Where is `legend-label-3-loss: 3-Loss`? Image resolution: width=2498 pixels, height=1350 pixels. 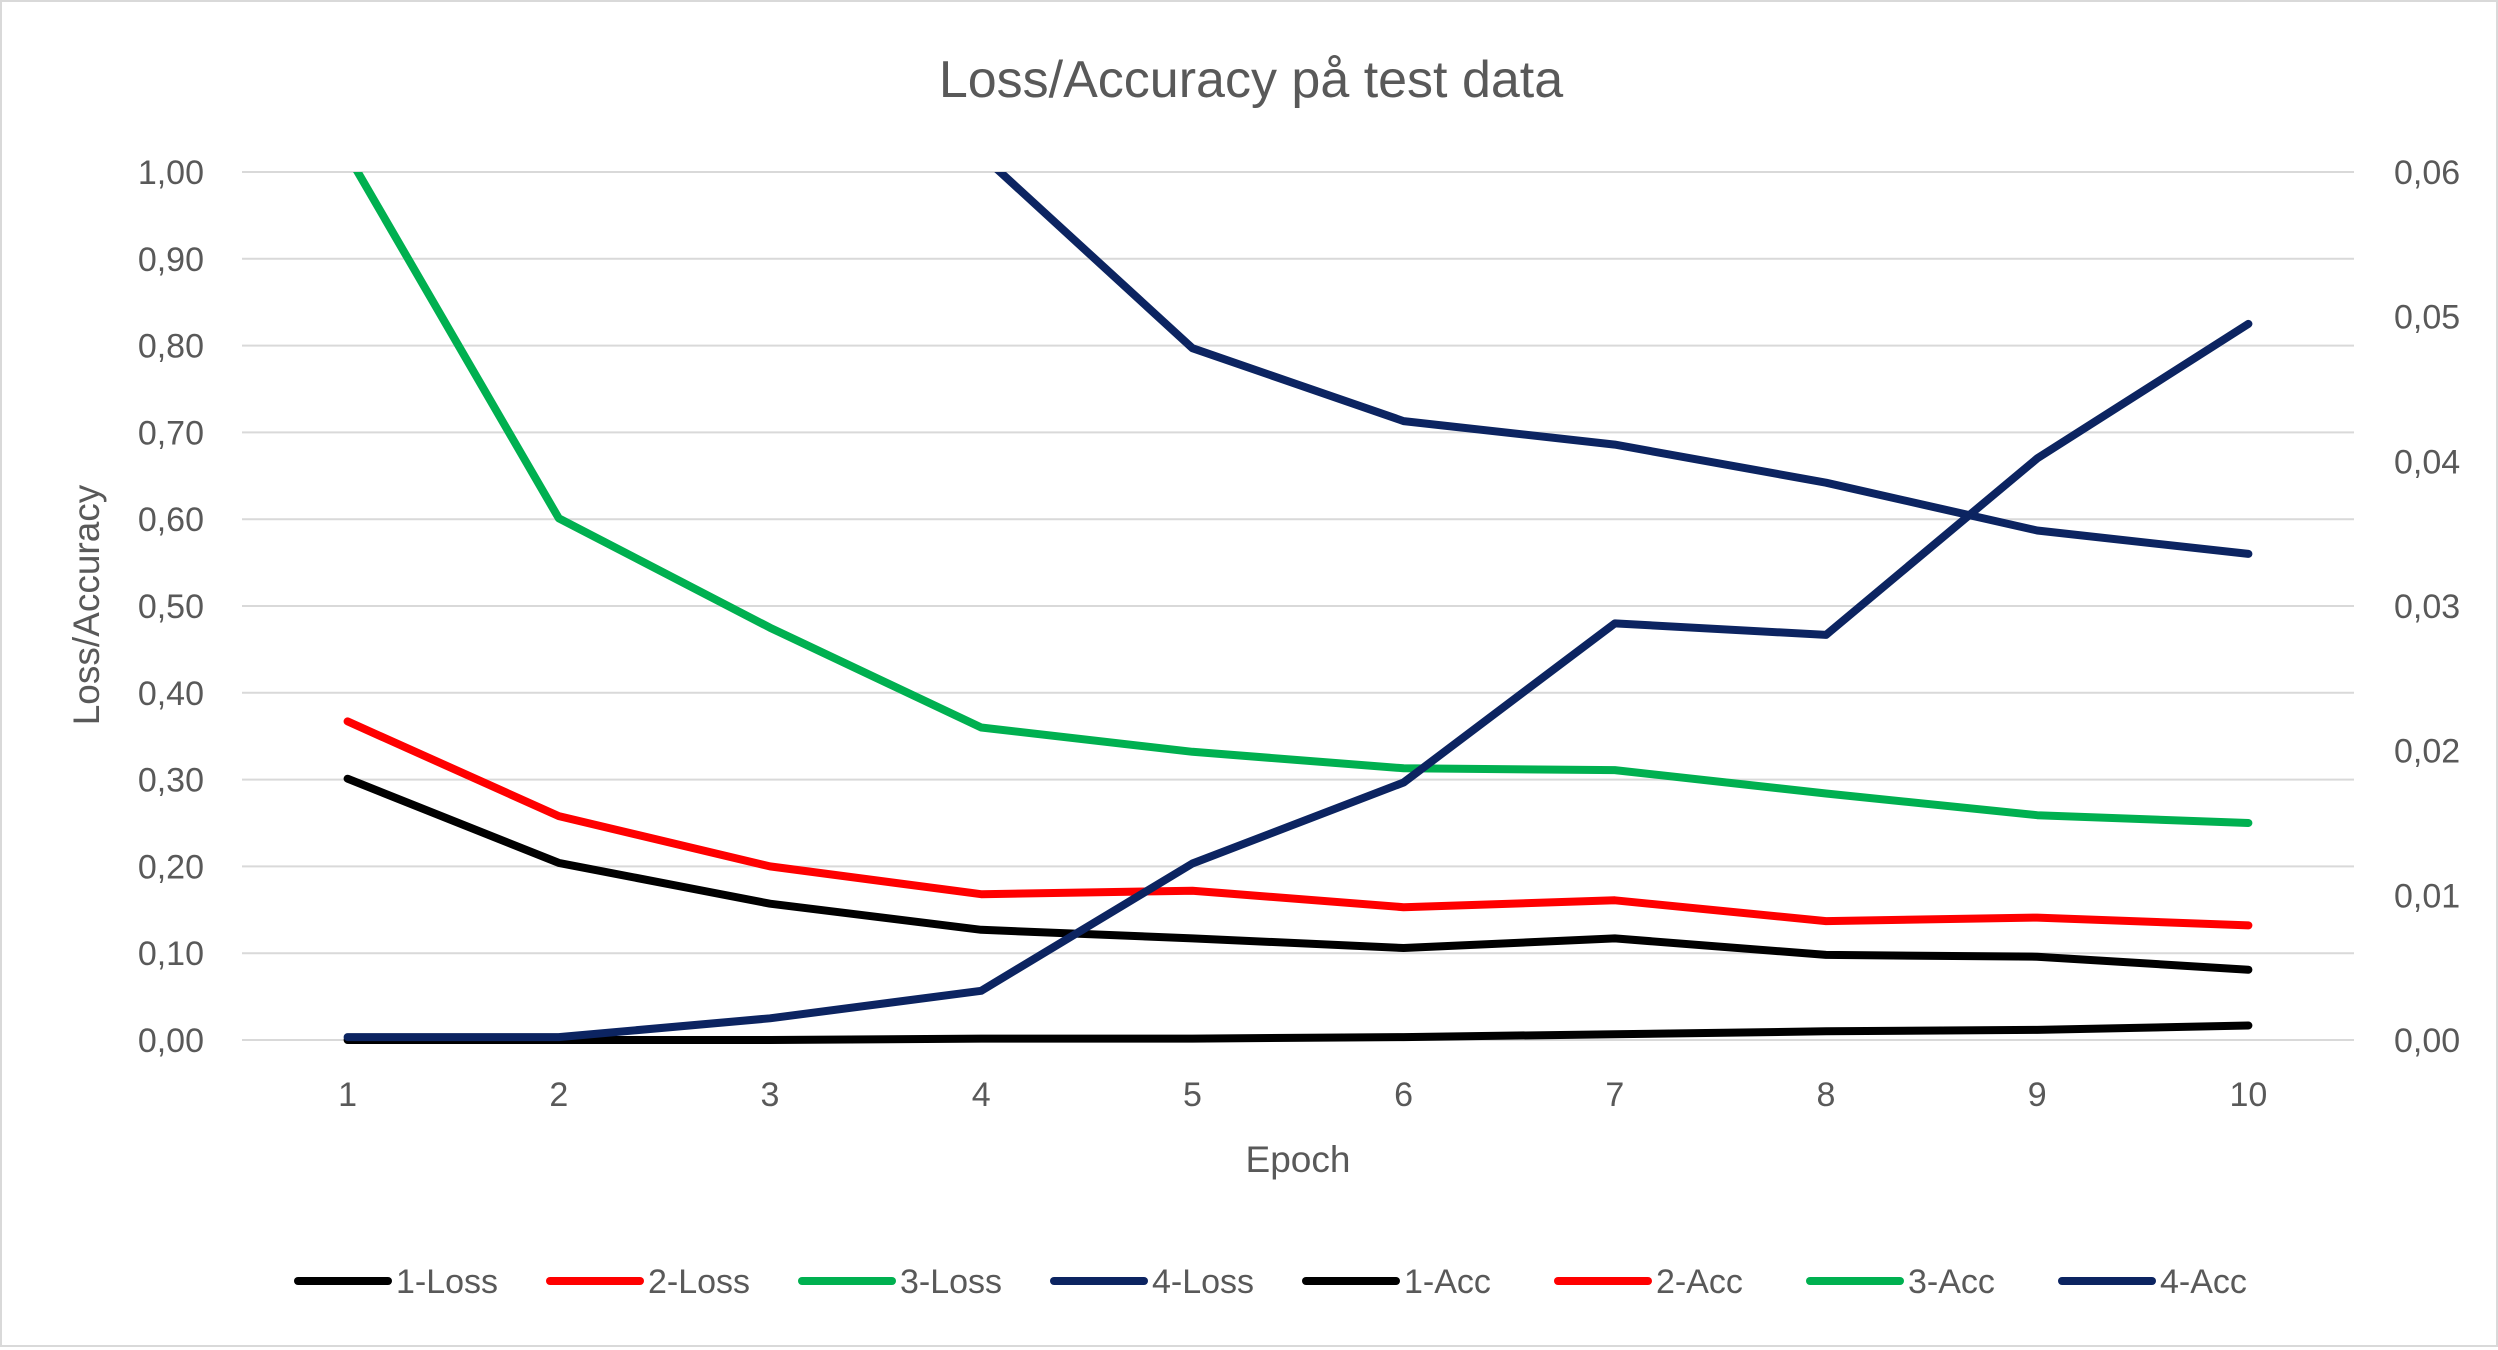
legend-label-3-loss: 3-Loss is located at coordinates (951, 1282).